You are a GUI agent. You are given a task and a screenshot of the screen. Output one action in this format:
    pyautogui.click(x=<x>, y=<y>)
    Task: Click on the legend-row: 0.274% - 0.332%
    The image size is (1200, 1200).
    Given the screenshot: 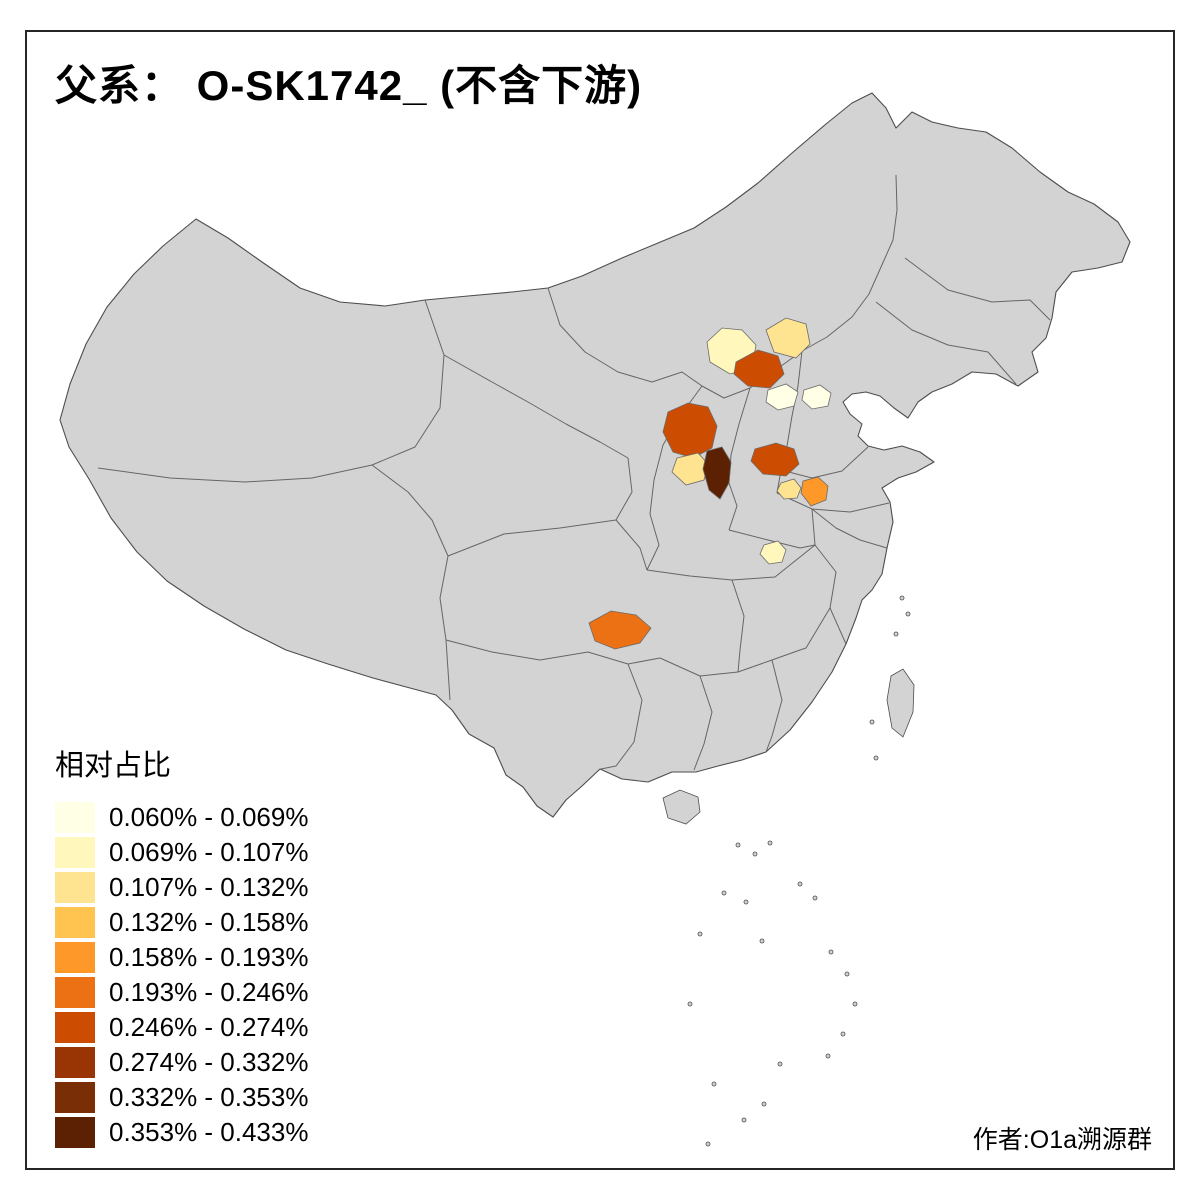 What is the action you would take?
    pyautogui.click(x=220, y=1062)
    